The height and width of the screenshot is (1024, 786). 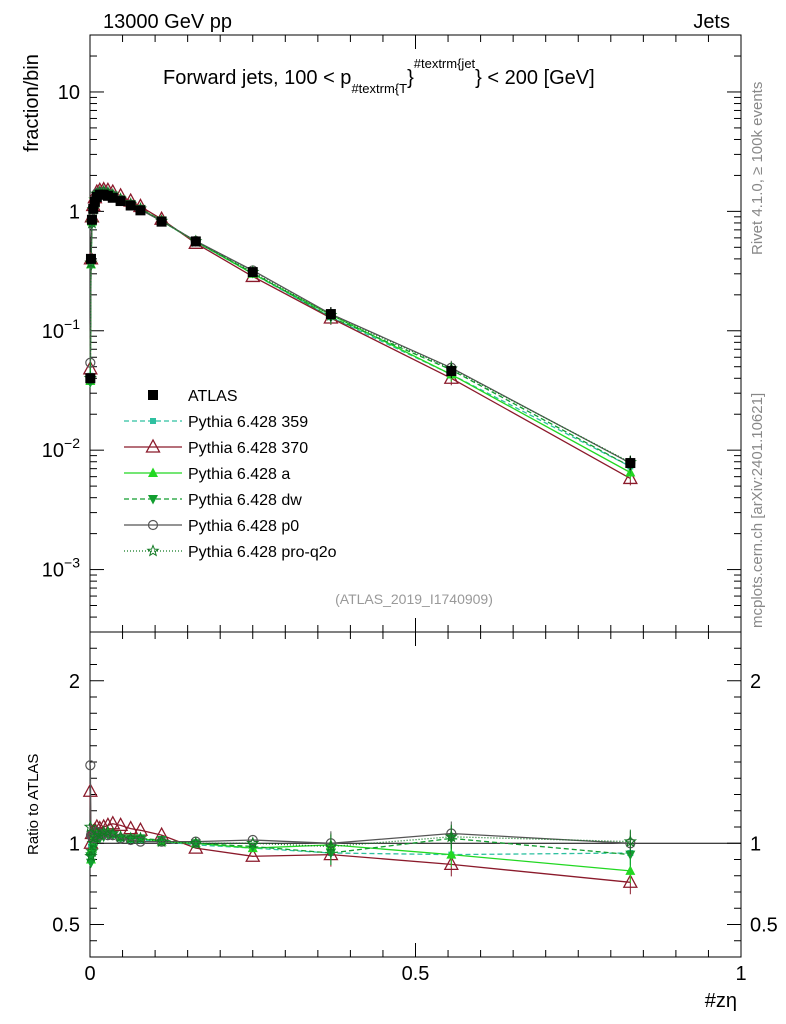 I want to click on legend-label: Pythia 6.428 p0, so click(x=243, y=526).